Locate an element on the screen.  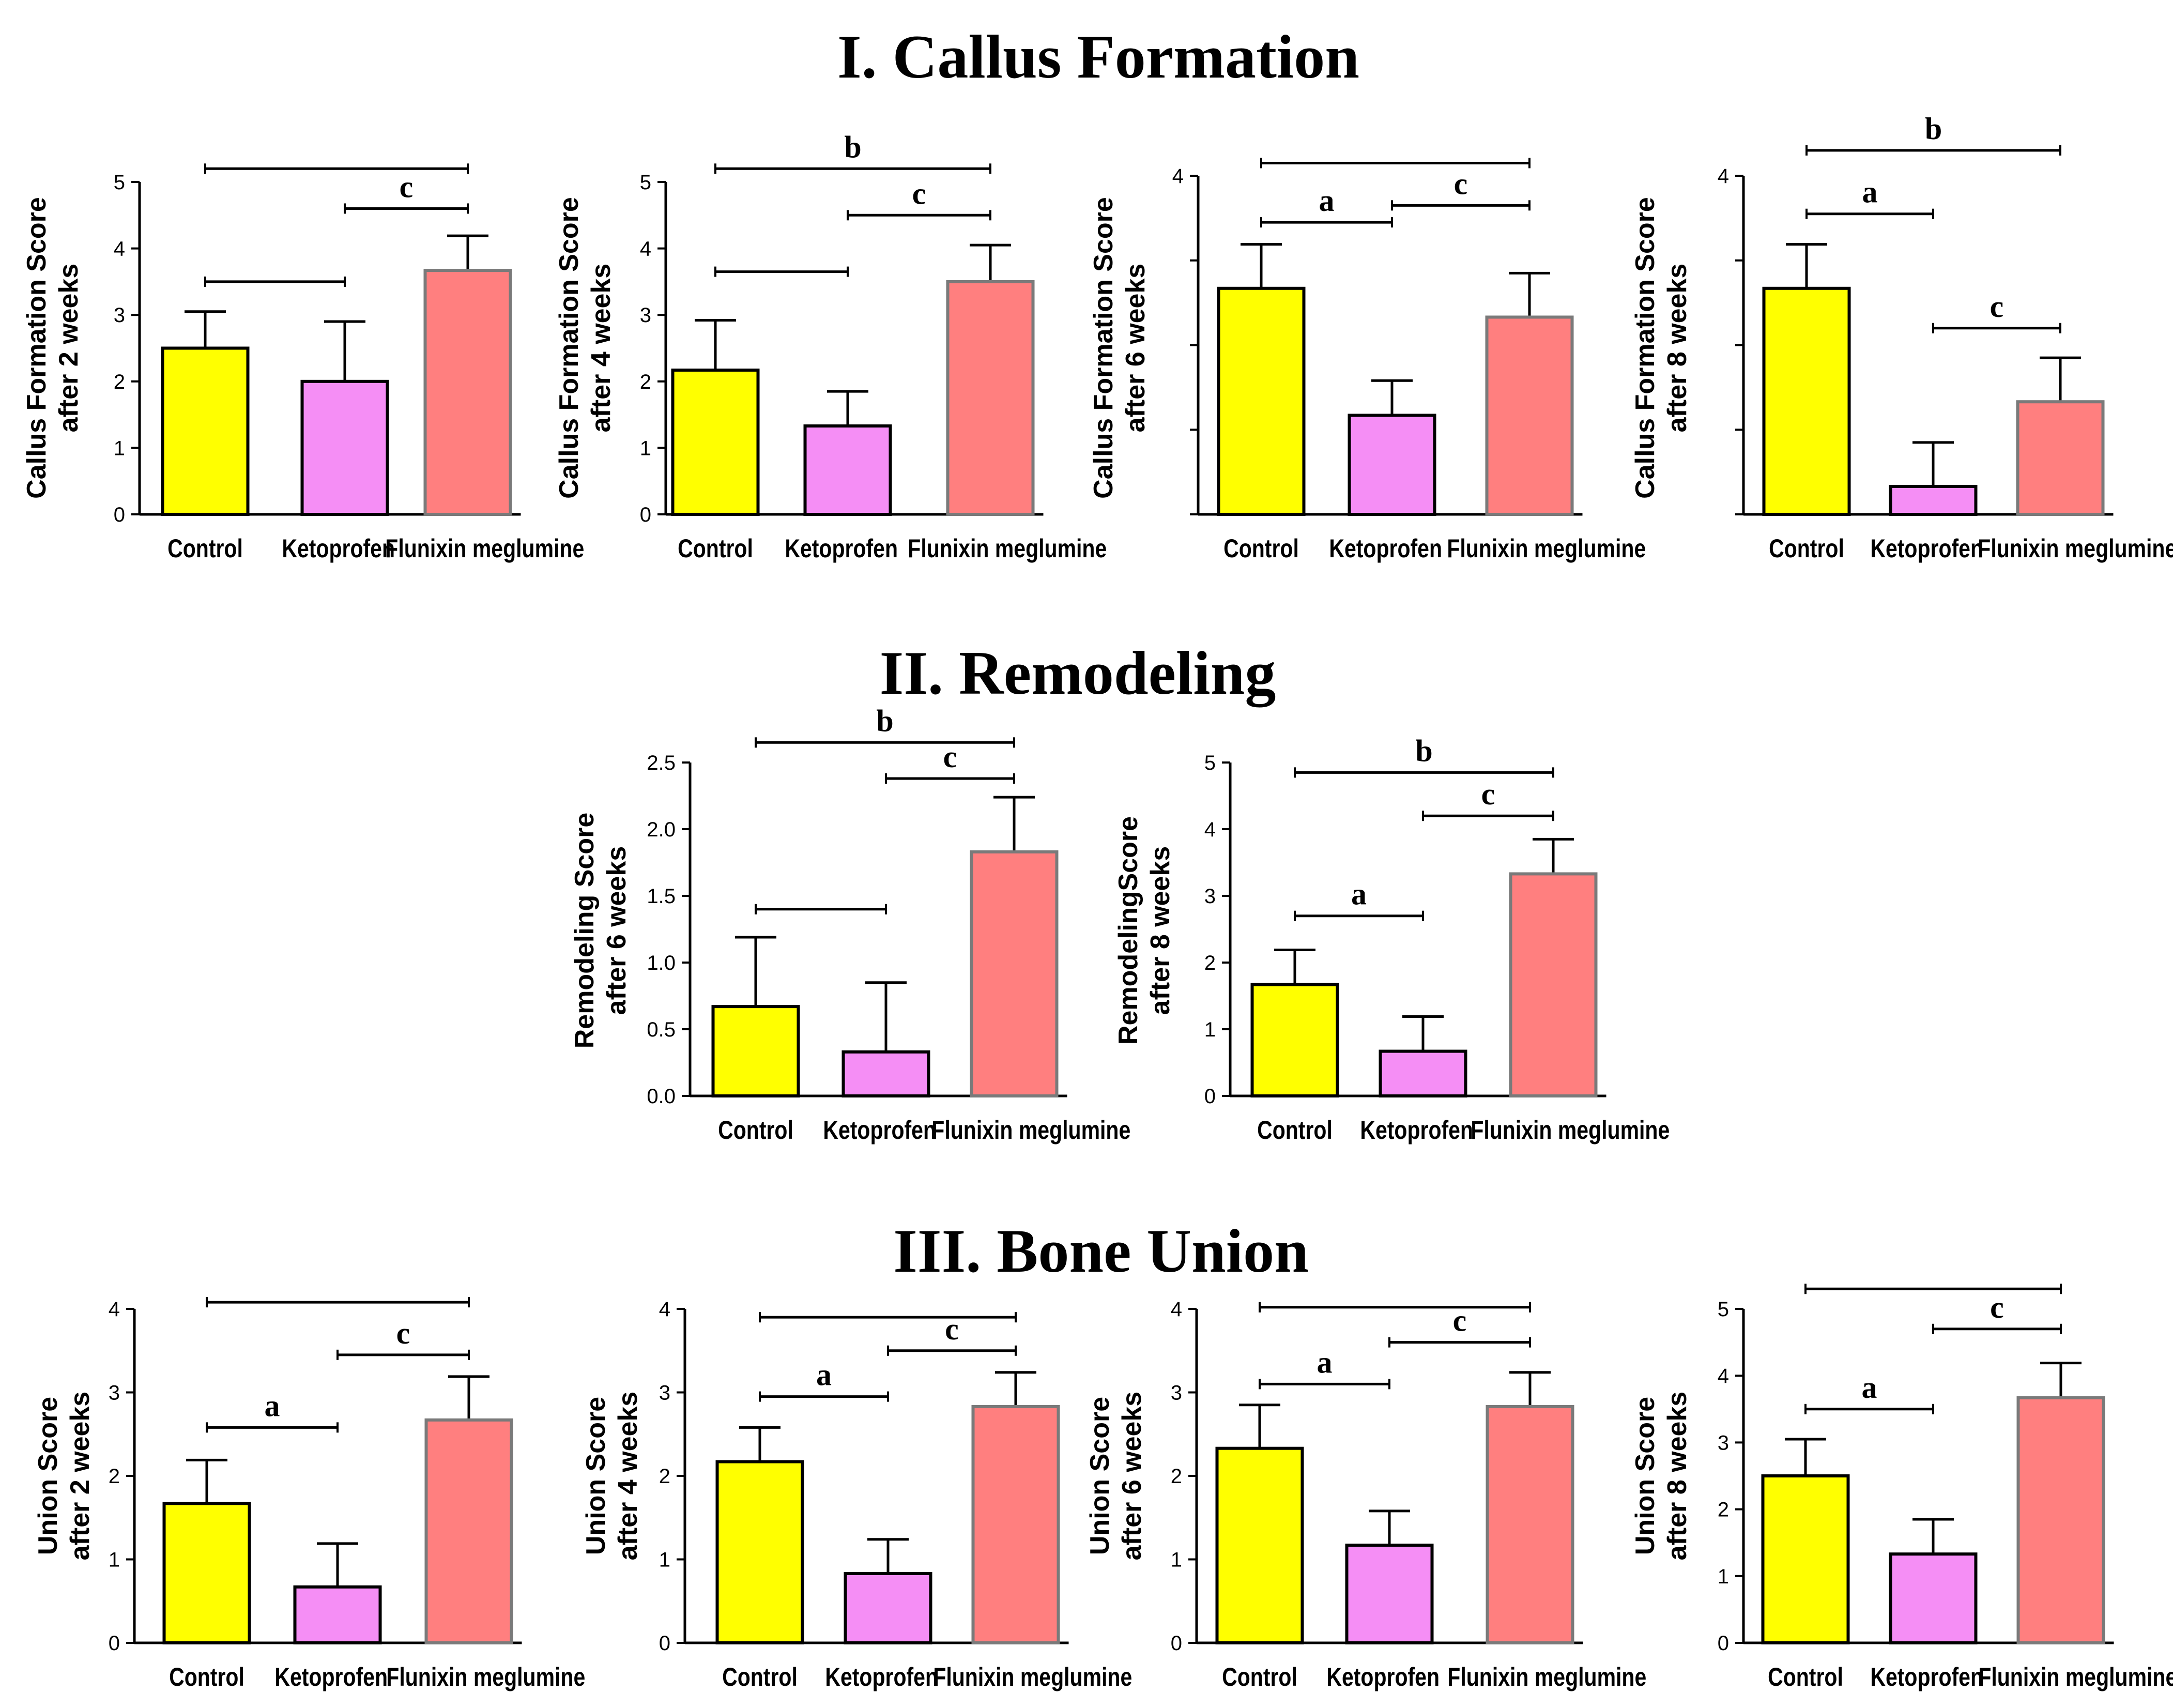
y-axis-label: Callus Formation Scoreafter 4 weeks is located at coordinates (585, 348).